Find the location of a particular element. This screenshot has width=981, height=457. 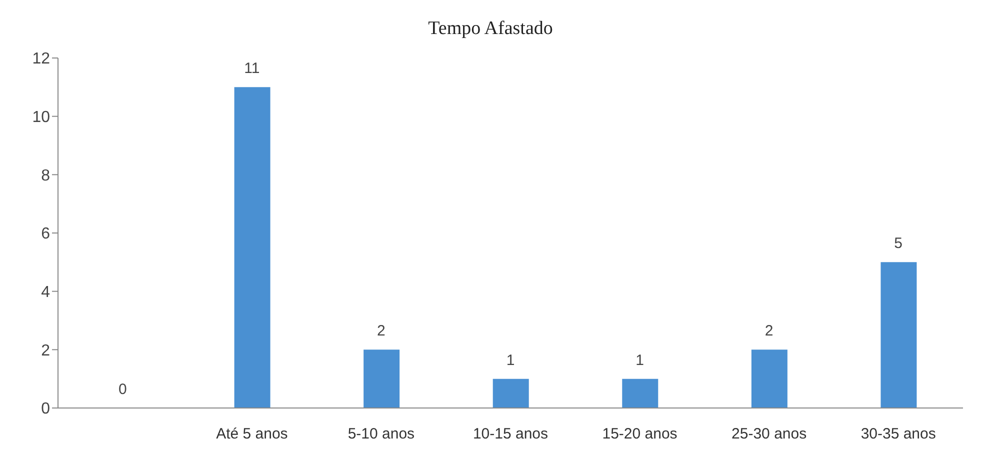

x-tick-label: 10-15 anos is located at coordinates (510, 434).